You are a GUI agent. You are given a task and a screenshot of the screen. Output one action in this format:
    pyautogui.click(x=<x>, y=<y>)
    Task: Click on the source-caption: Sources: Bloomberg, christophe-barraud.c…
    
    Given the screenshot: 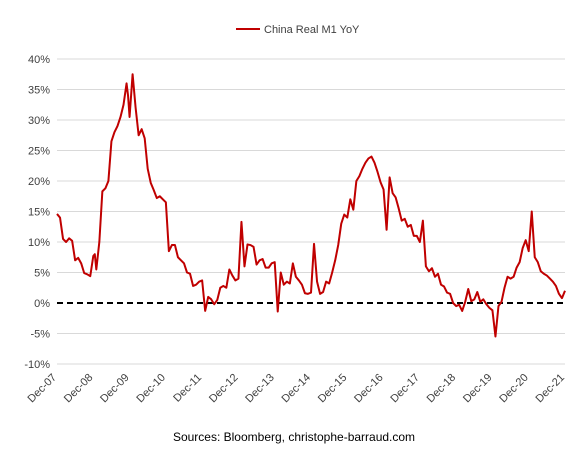 What is the action you would take?
    pyautogui.click(x=294, y=437)
    